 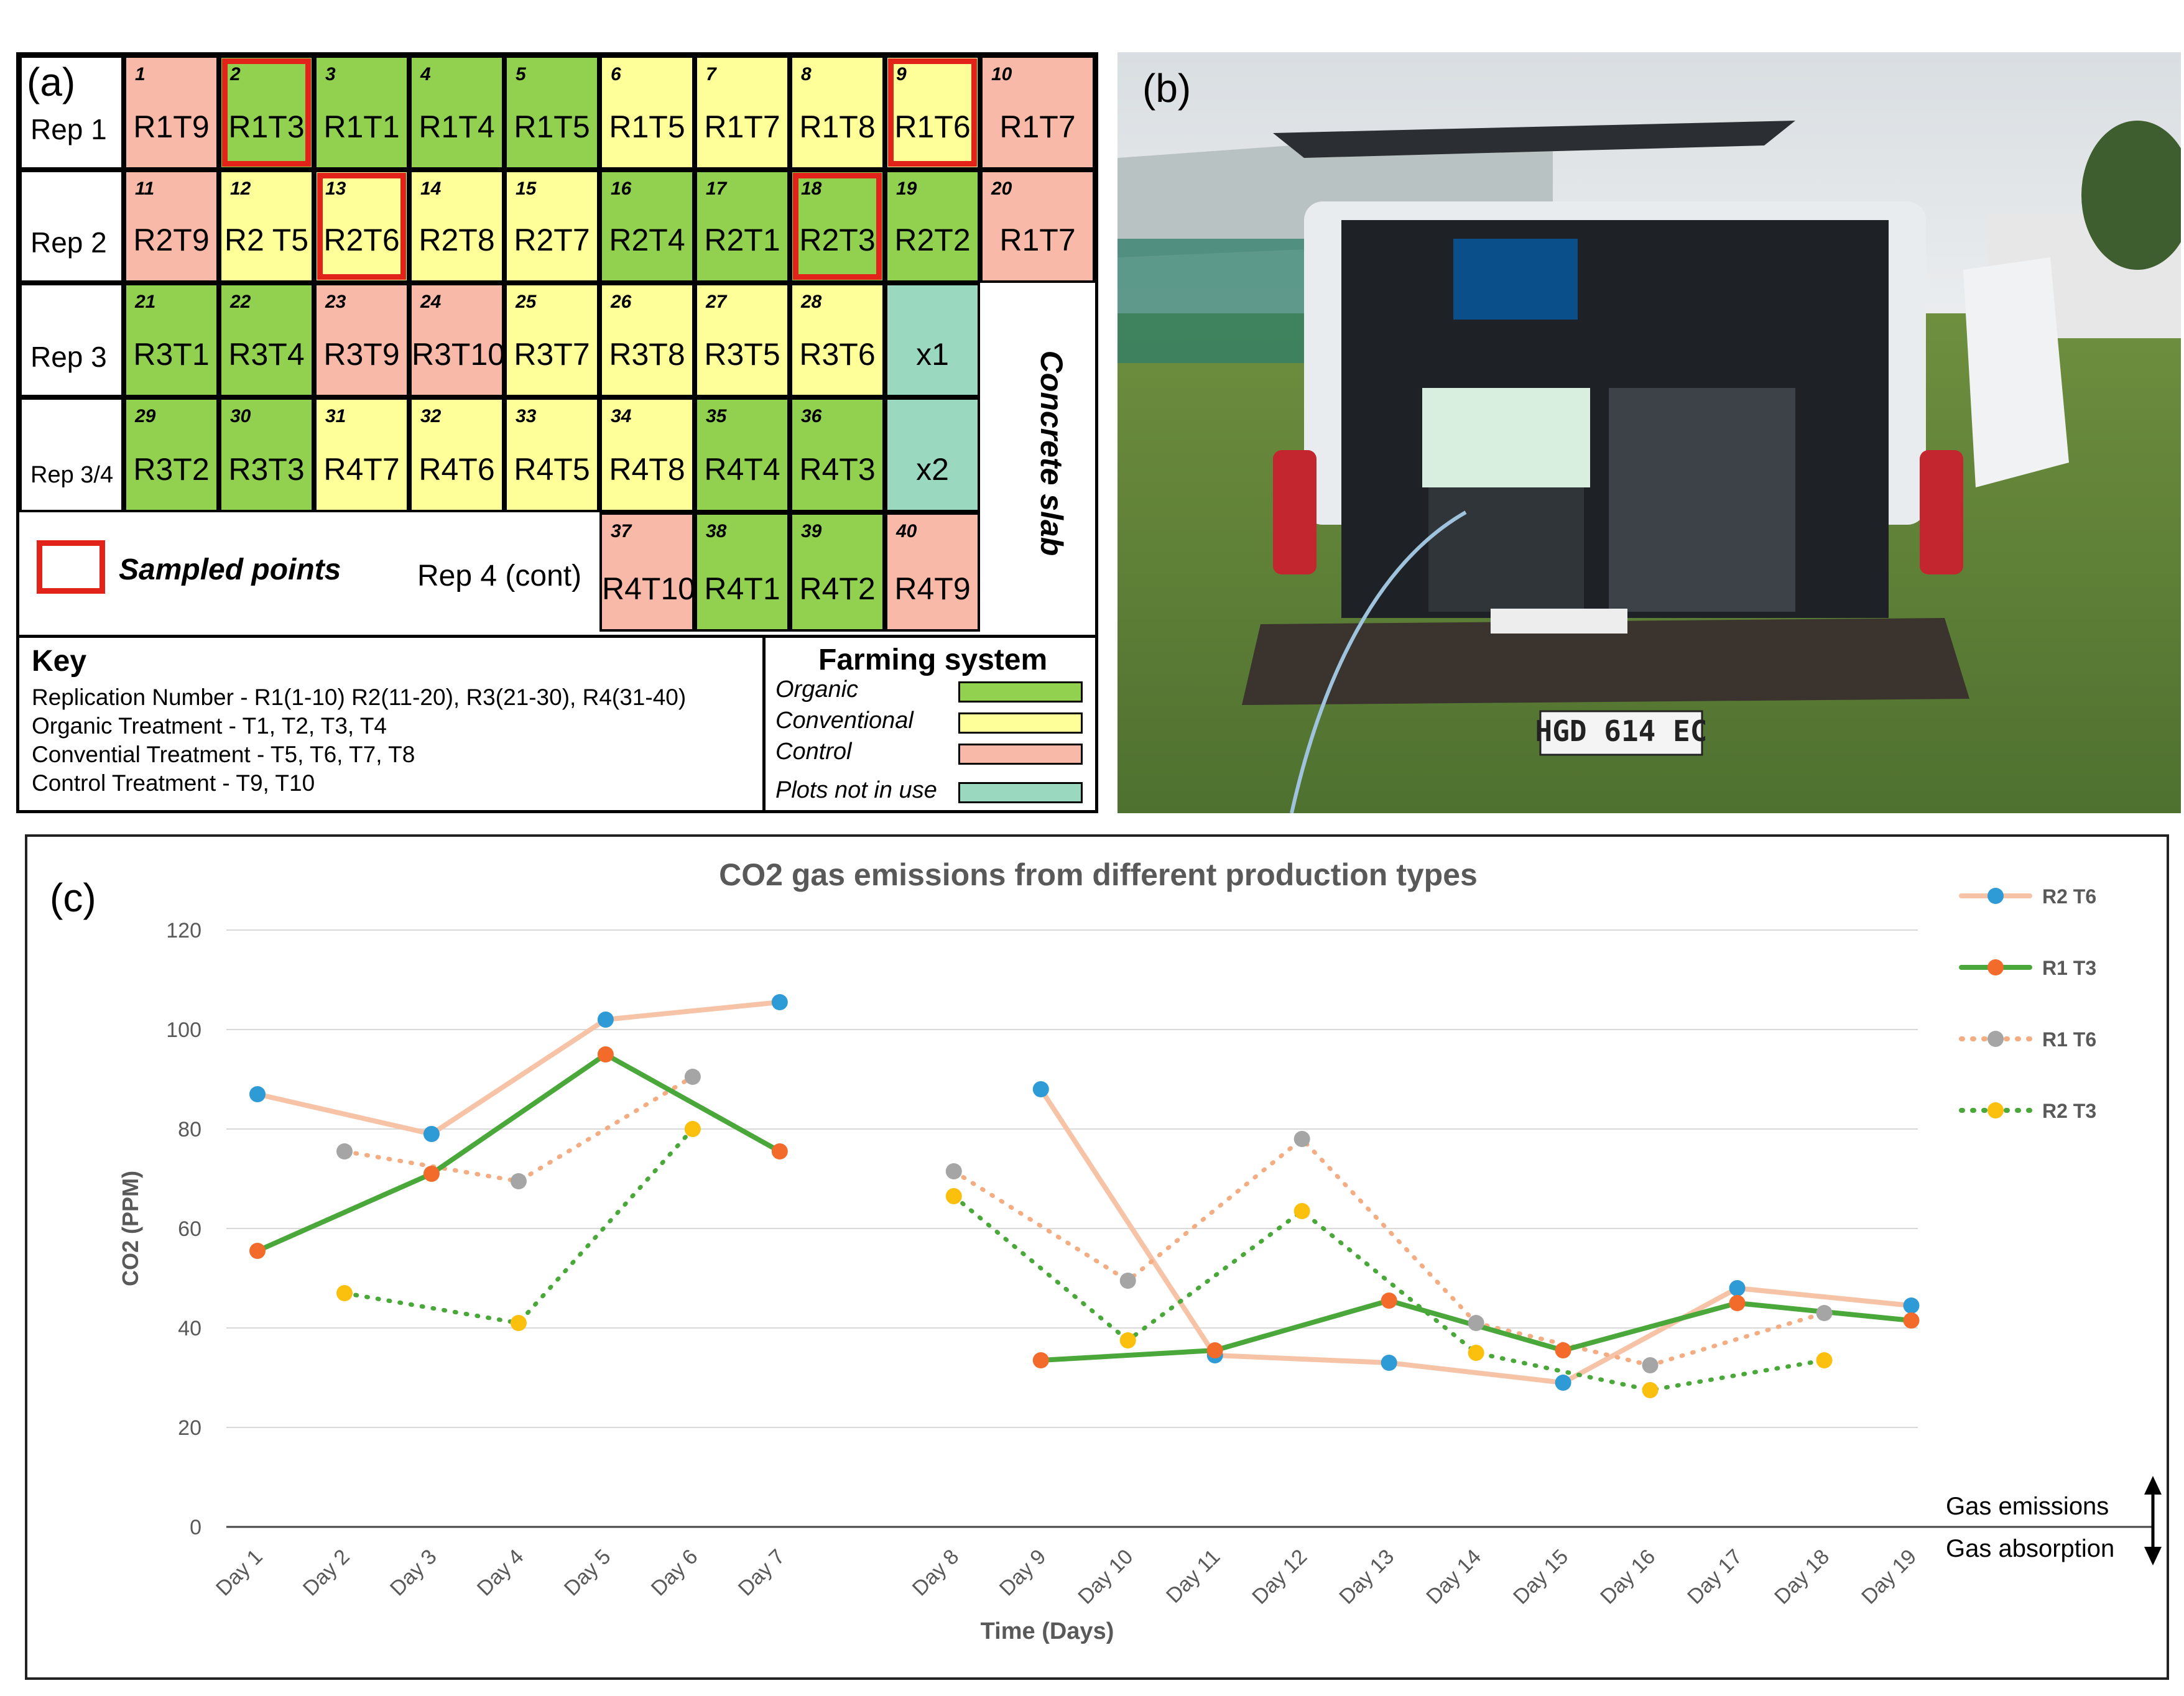 I want to click on plot-label: R3T10, so click(x=459, y=354).